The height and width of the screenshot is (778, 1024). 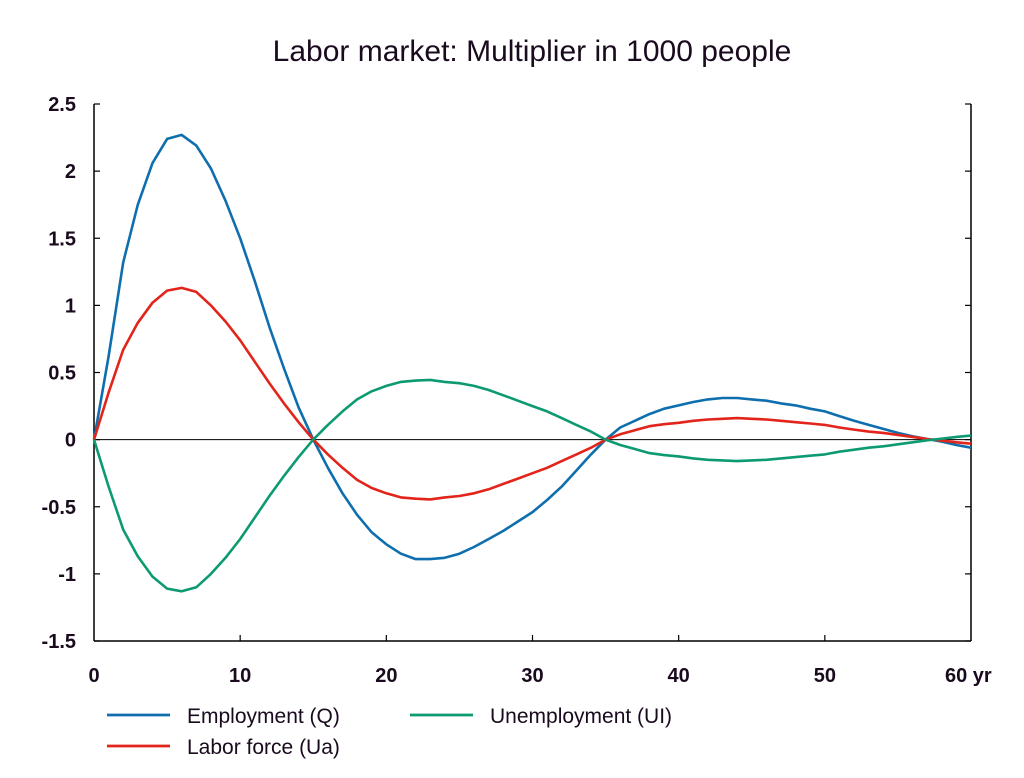 What do you see at coordinates (70, 306) in the screenshot?
I see `y-tick-label: 1` at bounding box center [70, 306].